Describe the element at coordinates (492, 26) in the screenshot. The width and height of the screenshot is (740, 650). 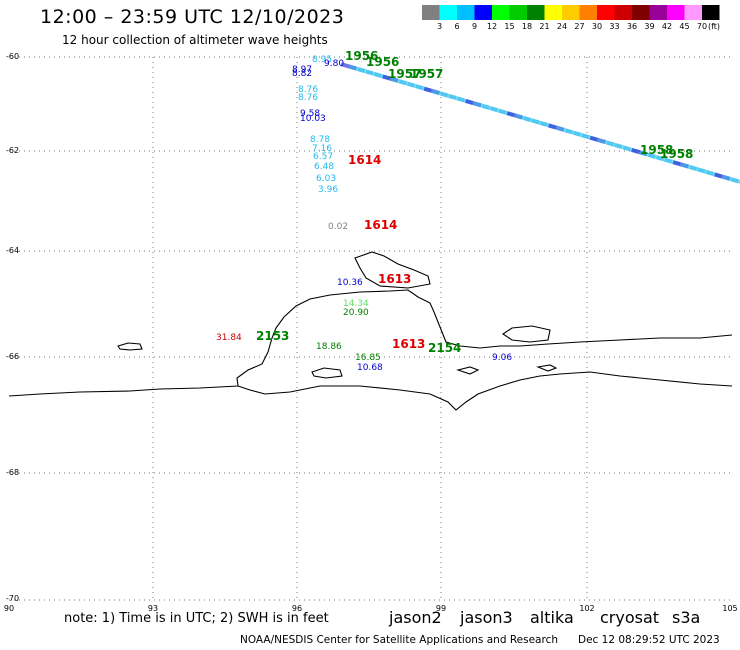
I see `color-scale-label: 12` at that location.